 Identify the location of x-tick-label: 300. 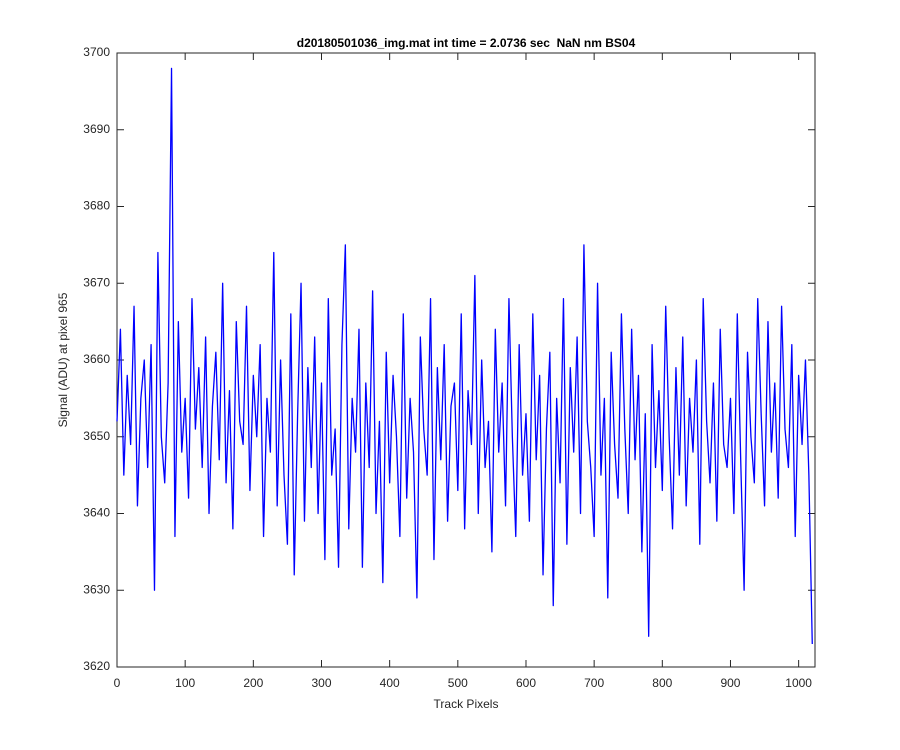
(321, 683).